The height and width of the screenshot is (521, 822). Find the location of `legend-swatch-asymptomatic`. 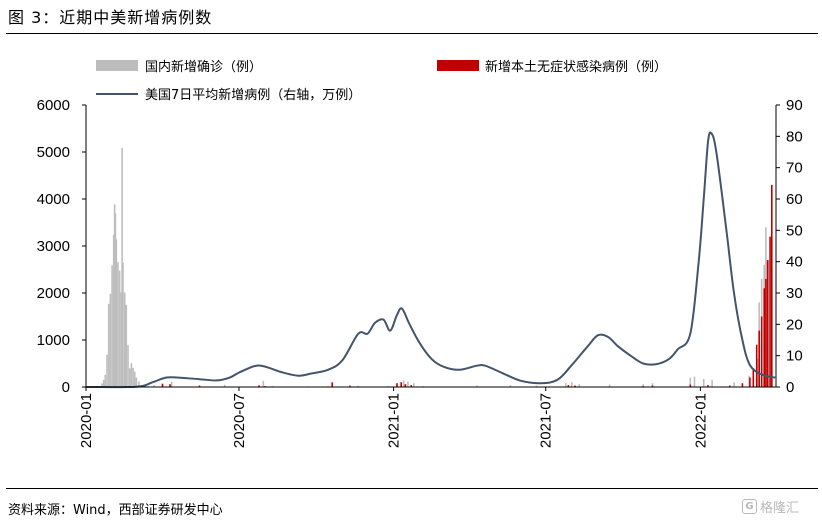

legend-swatch-asymptomatic is located at coordinates (458, 65).